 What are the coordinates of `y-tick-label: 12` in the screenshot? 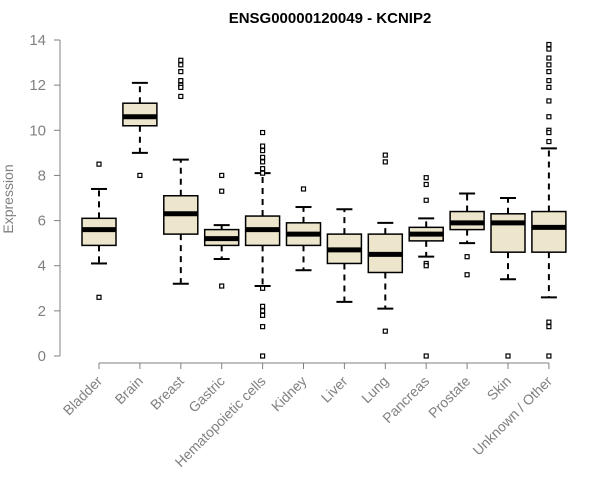 It's located at (37, 85).